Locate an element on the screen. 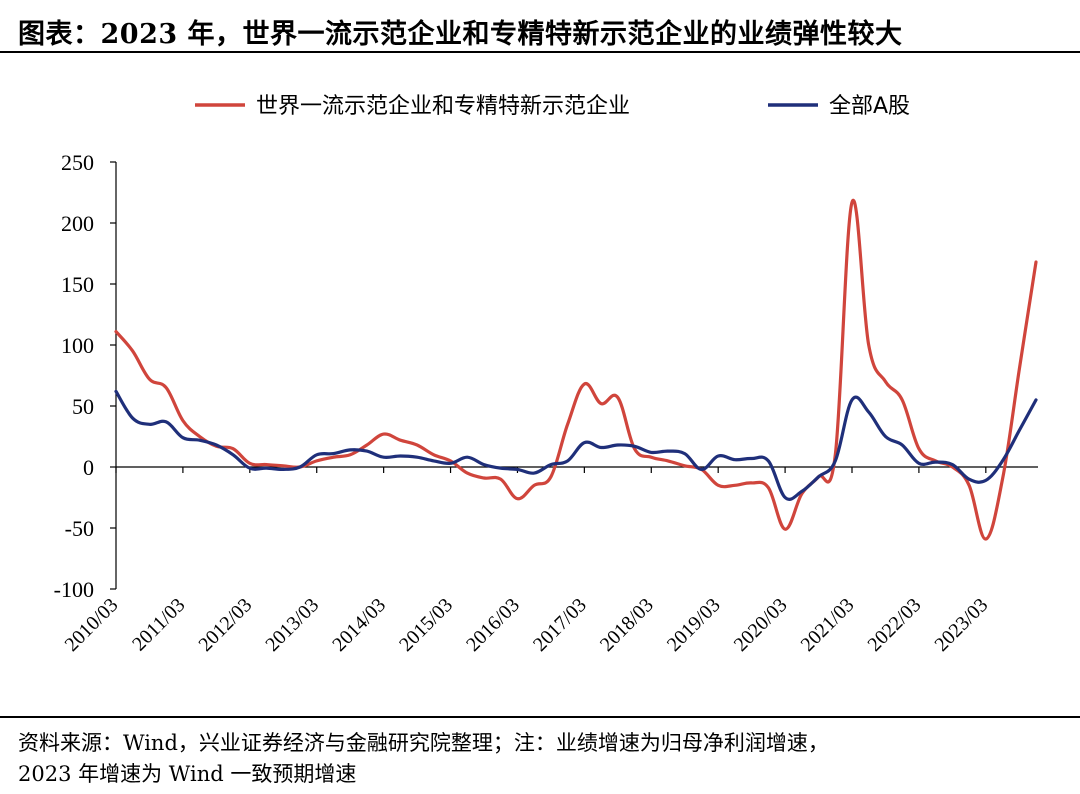 This screenshot has width=1080, height=794. title-rule is located at coordinates (540, 52).